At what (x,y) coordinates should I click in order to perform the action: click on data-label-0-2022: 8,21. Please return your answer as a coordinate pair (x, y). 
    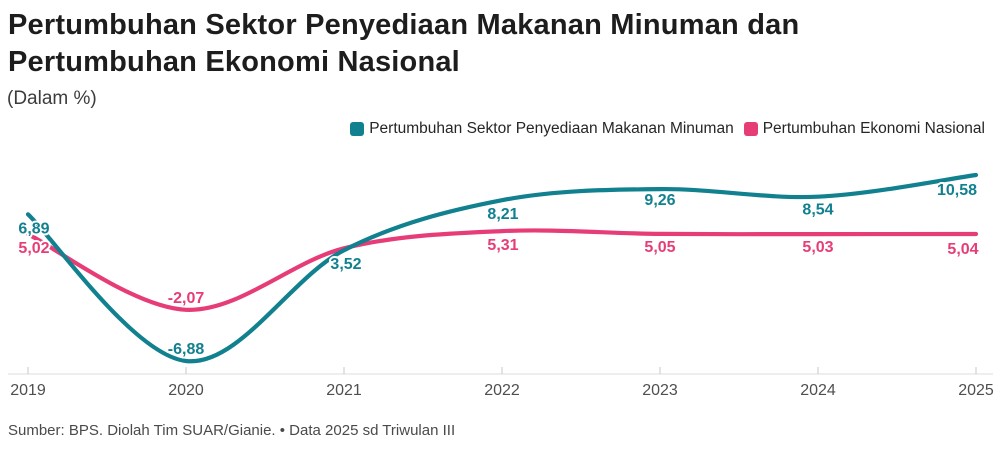
    Looking at the image, I should click on (502, 214).